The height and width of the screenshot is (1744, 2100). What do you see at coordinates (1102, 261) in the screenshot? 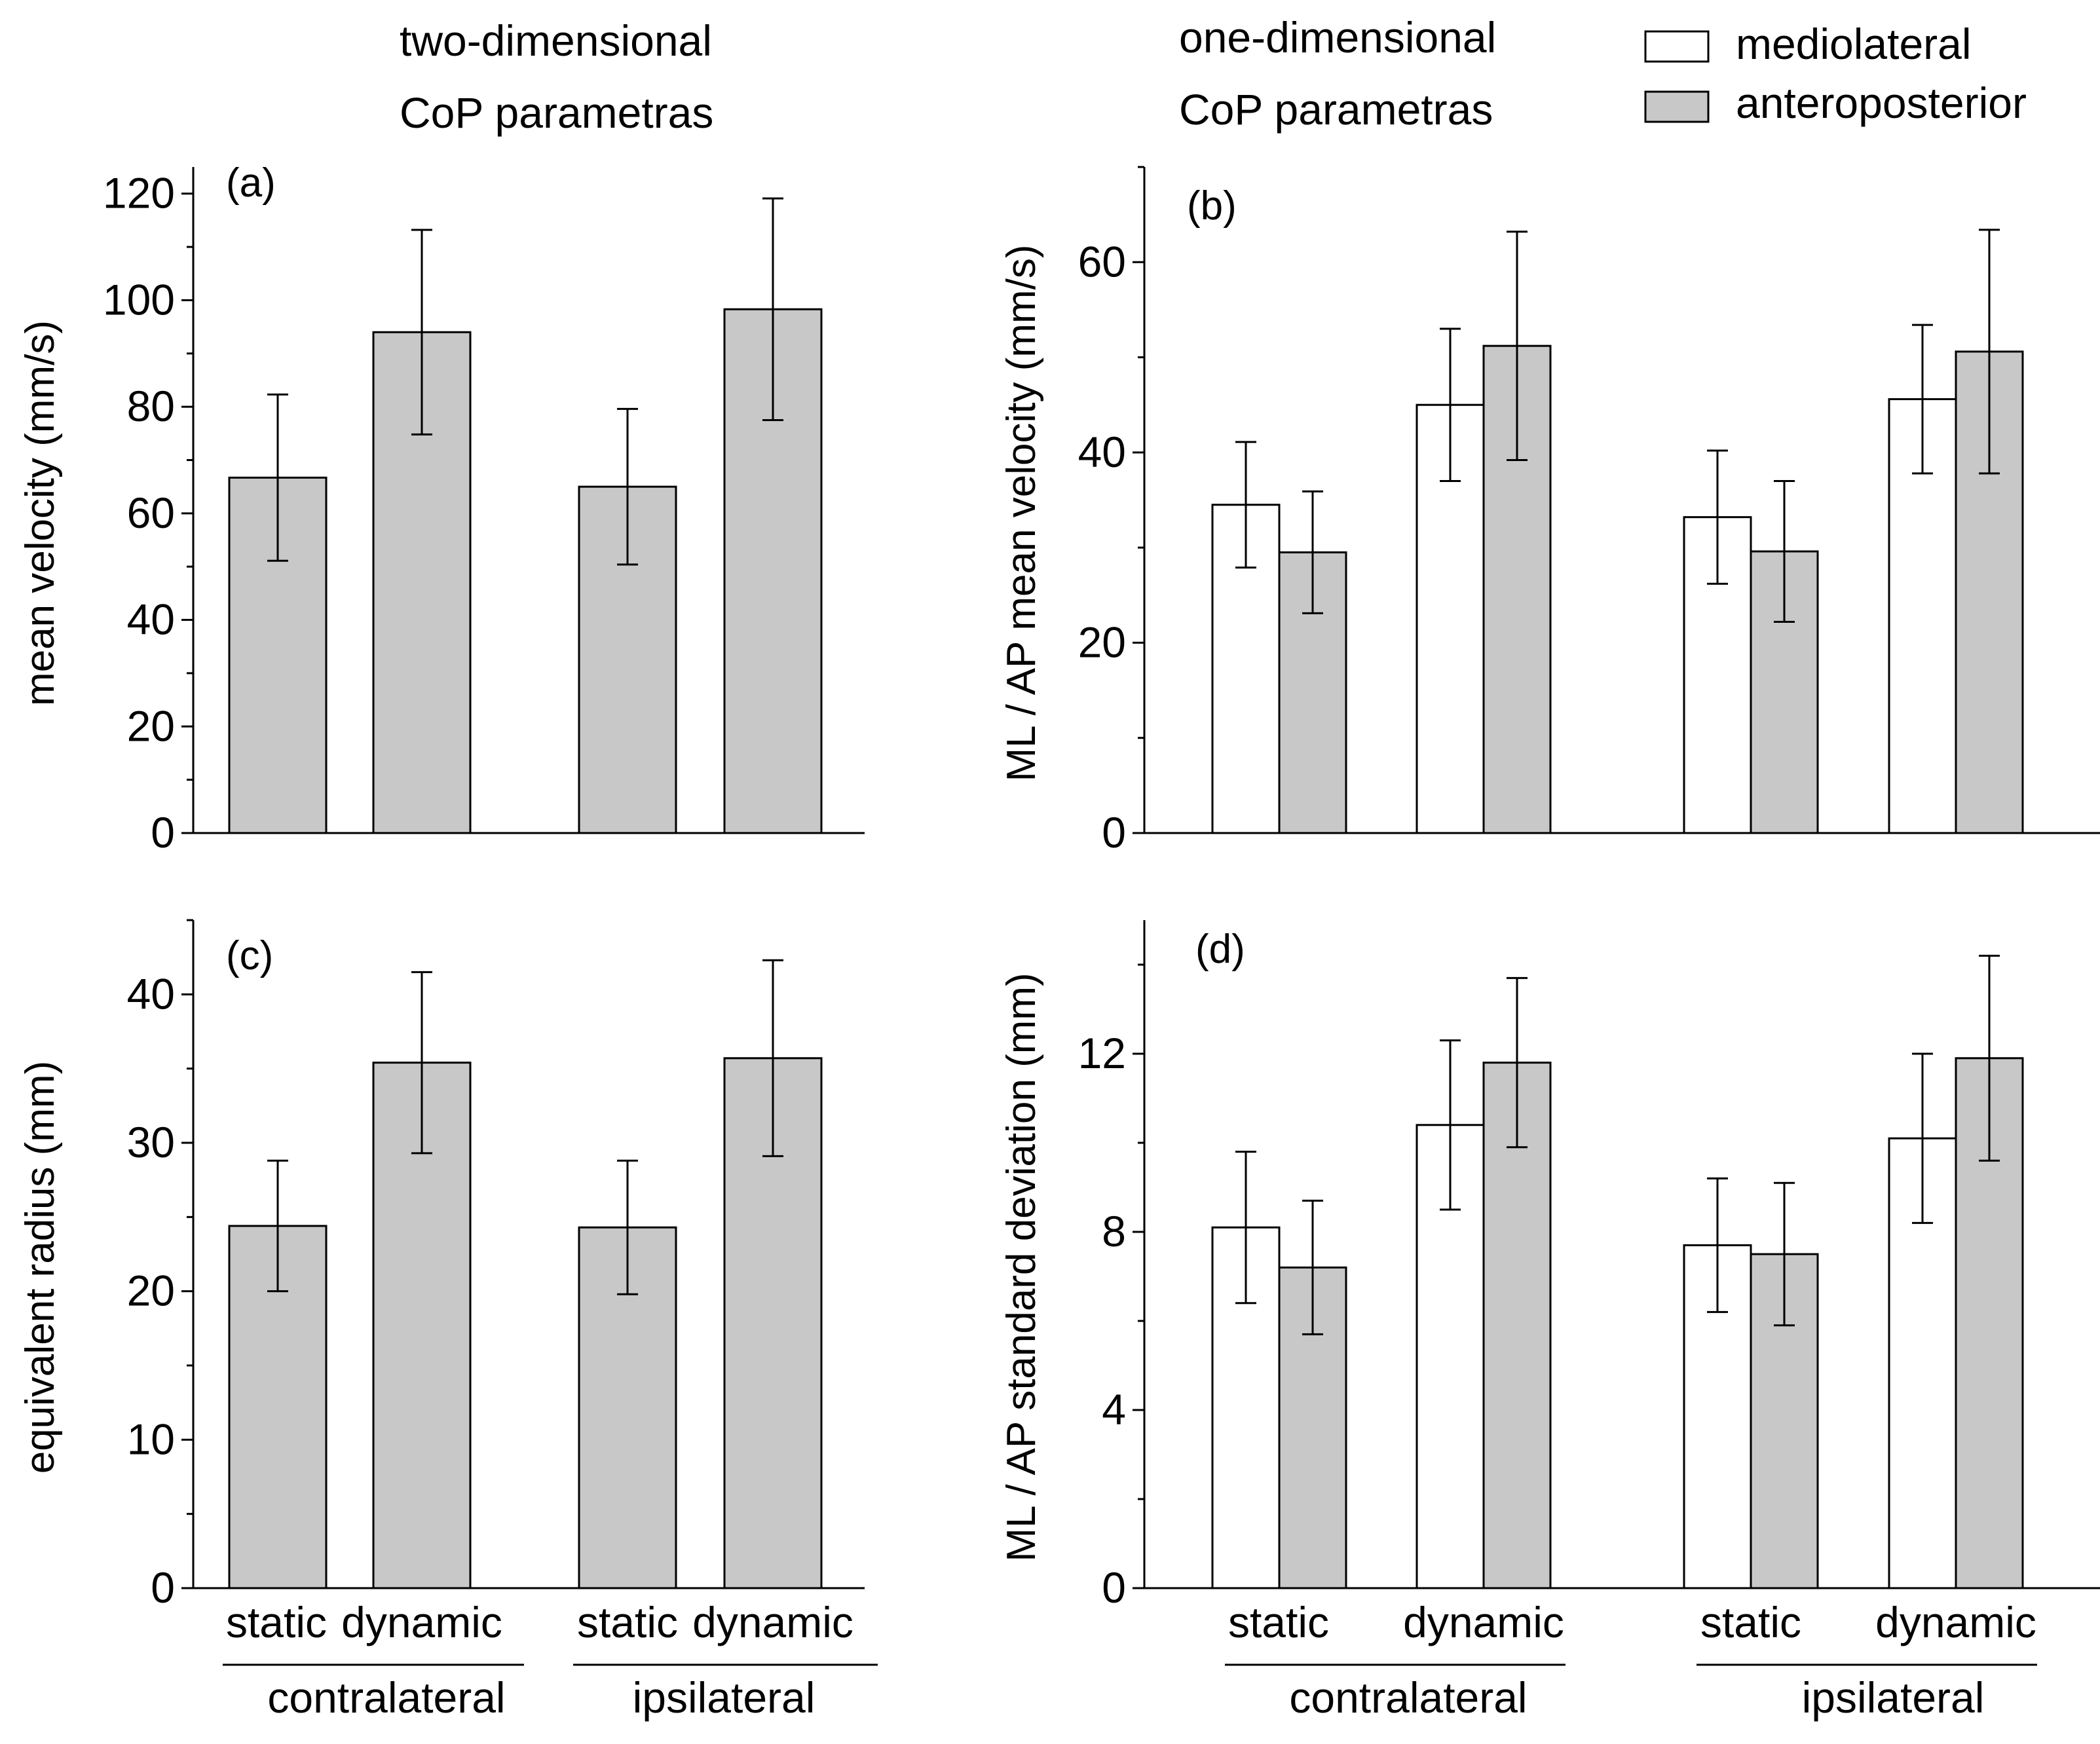
I see `y-tick-label-b: 60` at bounding box center [1102, 261].